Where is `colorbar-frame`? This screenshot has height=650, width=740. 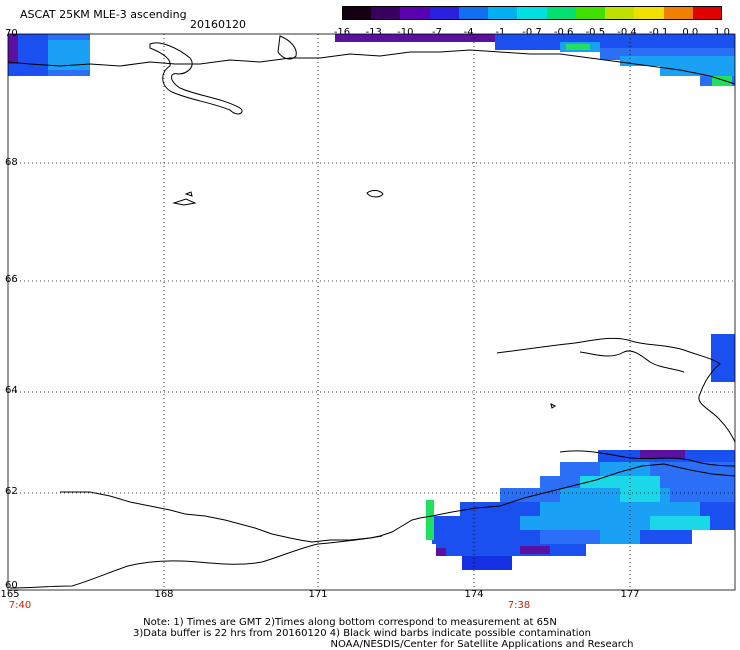
colorbar-frame is located at coordinates (532, 13).